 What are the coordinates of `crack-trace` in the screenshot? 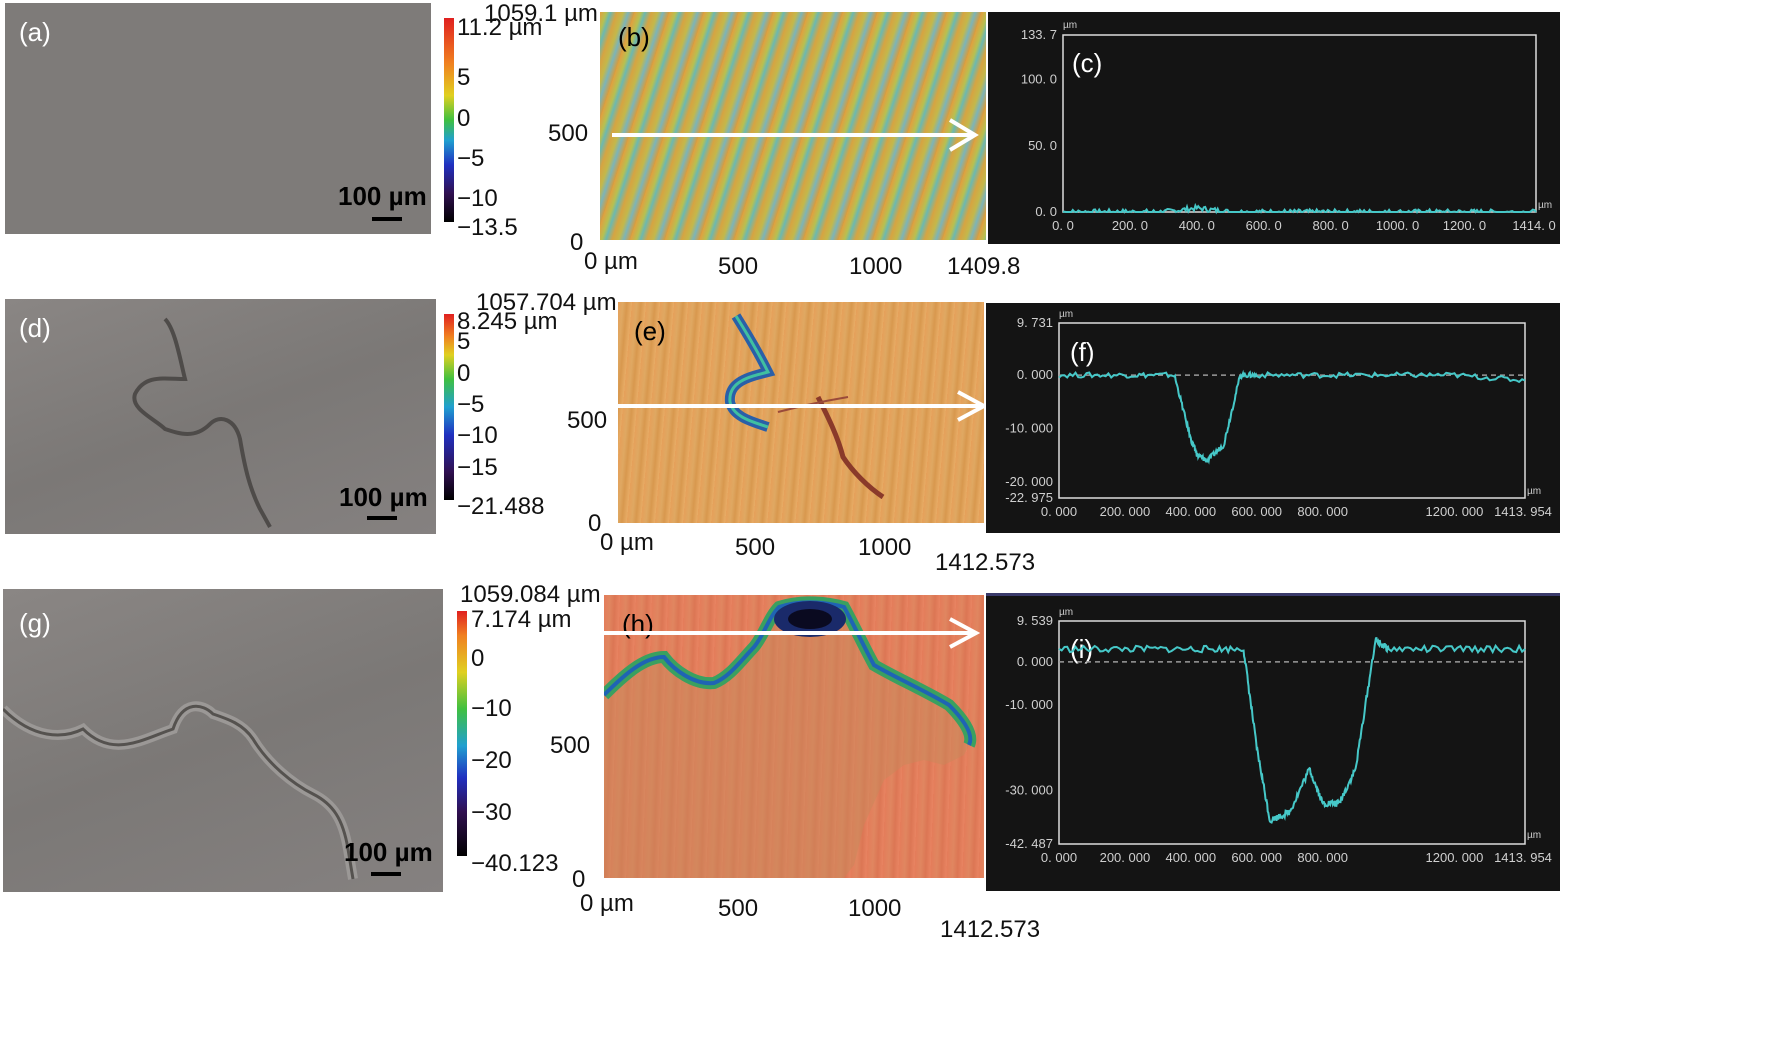 It's located at (202, 422).